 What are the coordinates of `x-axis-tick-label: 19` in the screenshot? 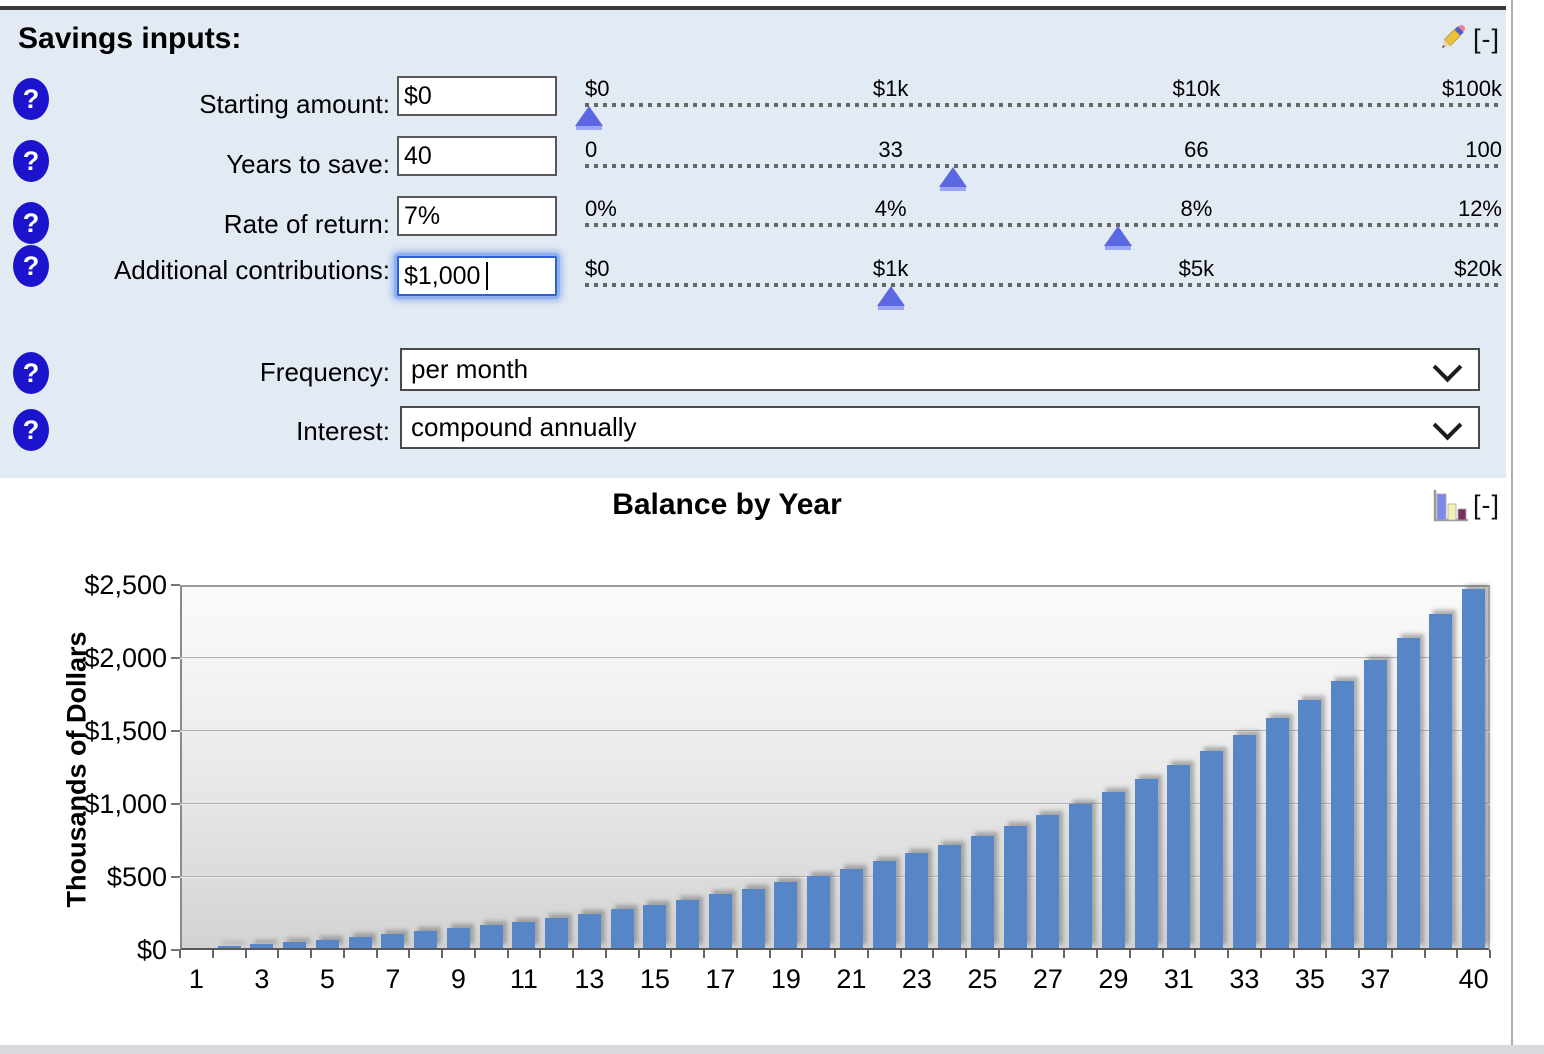 It's located at (785, 979).